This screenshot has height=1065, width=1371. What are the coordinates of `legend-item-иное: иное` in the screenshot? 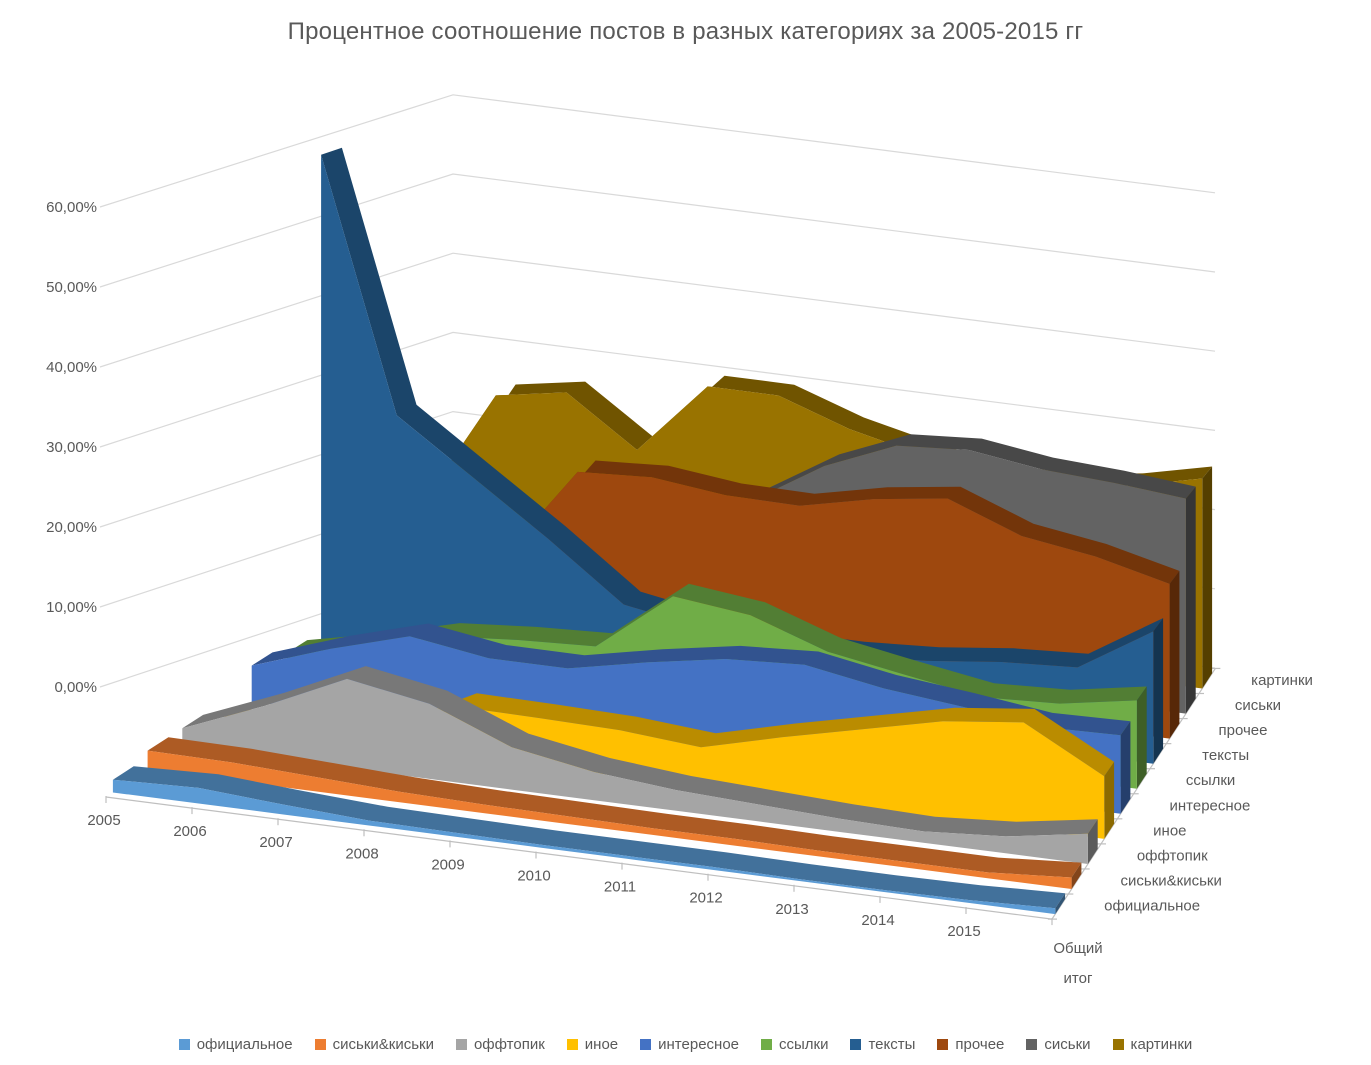 It's located at (592, 1044).